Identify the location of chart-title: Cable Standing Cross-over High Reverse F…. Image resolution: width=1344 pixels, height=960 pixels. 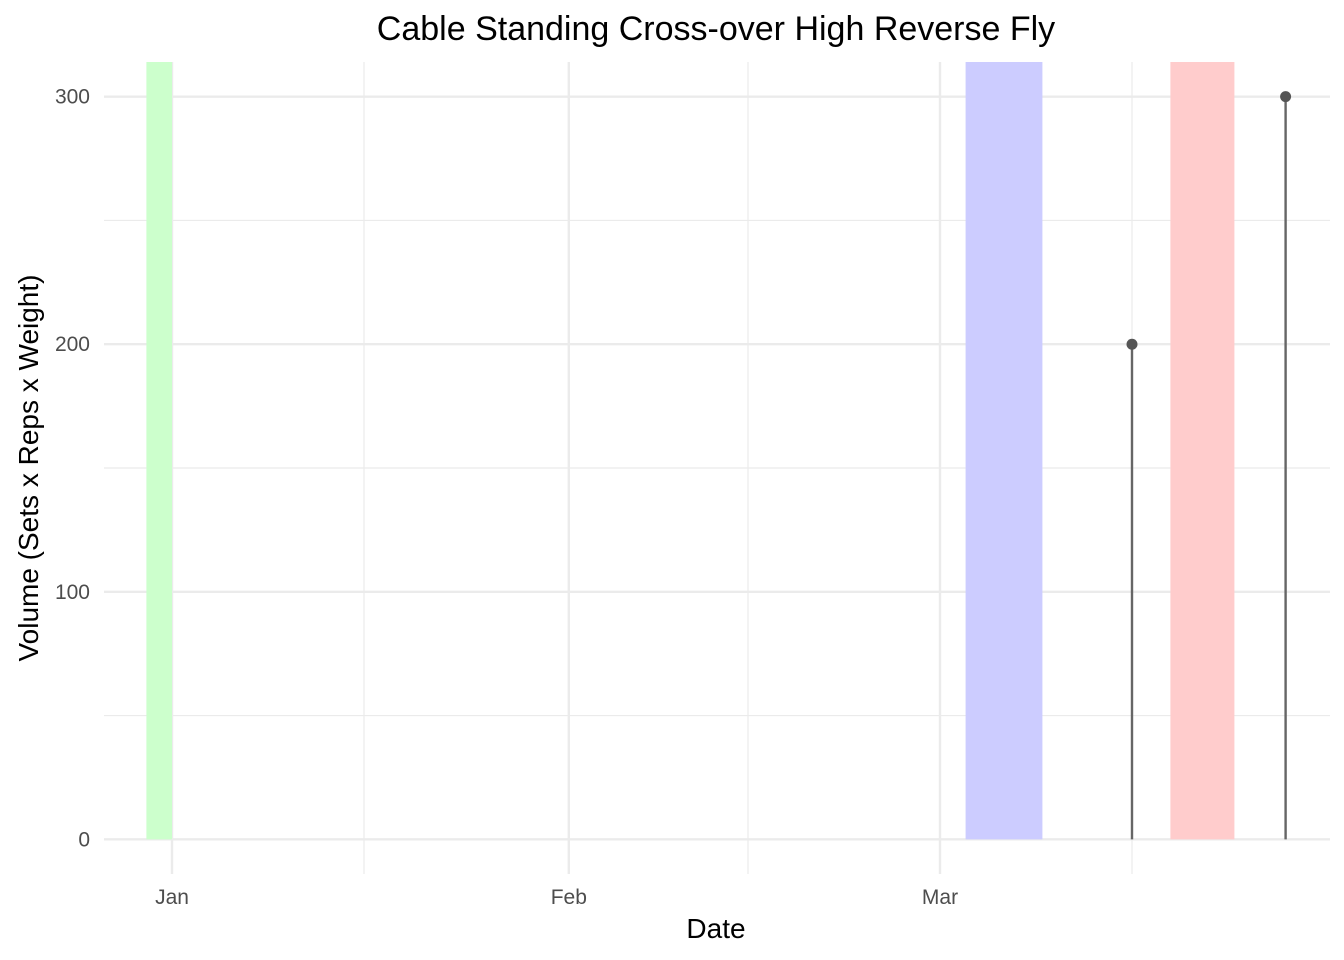
(716, 29).